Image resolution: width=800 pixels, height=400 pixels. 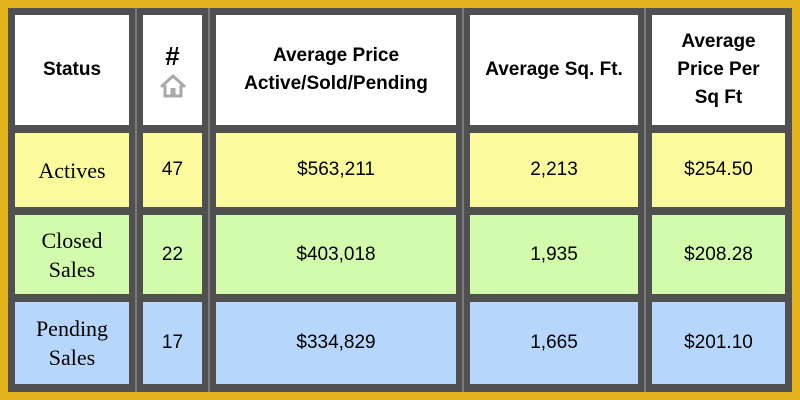 I want to click on row-status-label: Pending, so click(x=72, y=328).